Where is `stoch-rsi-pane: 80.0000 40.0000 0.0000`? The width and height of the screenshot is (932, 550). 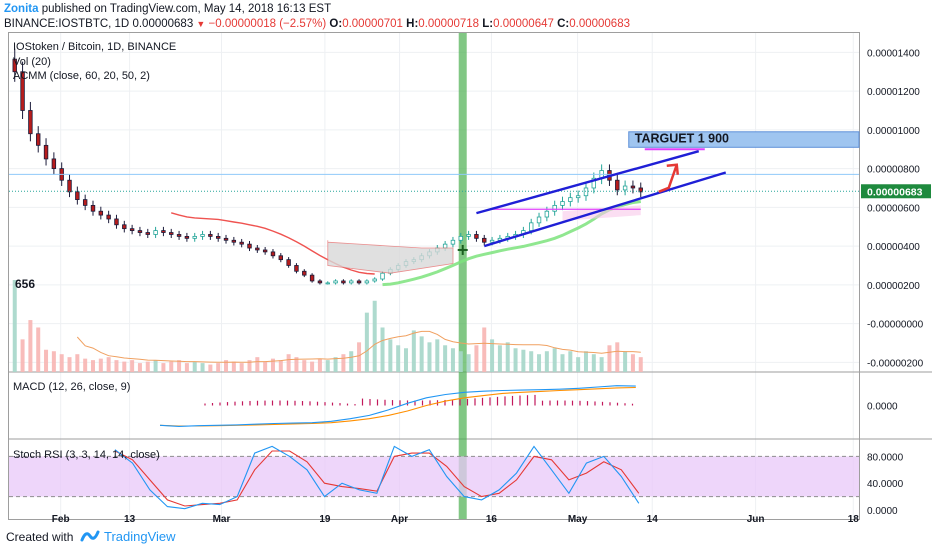
stoch-rsi-pane: 80.0000 40.0000 0.0000 is located at coordinates (456, 481).